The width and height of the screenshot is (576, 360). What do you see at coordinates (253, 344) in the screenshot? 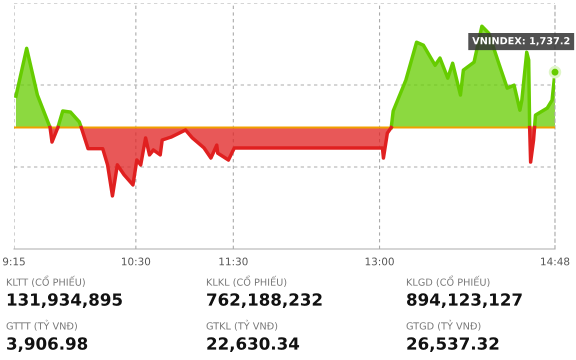
I see `text: 22,630.34` at bounding box center [253, 344].